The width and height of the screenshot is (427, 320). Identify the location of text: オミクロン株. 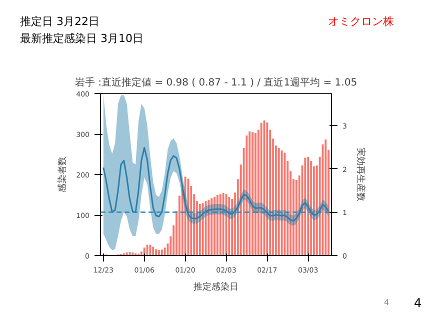
(361, 22).